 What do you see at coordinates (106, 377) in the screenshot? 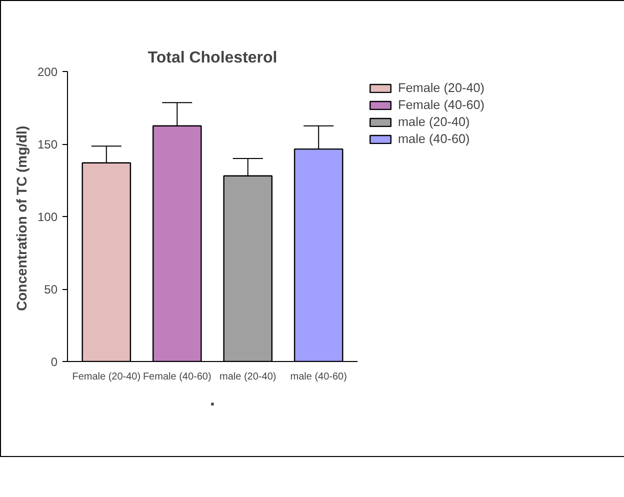
I see `x-tick-label: Female (20-40)` at bounding box center [106, 377].